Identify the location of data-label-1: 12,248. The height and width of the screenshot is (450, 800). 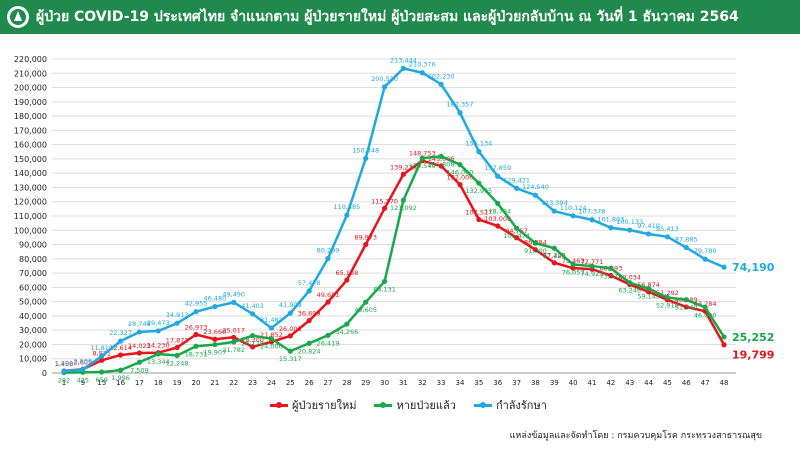
(177, 364).